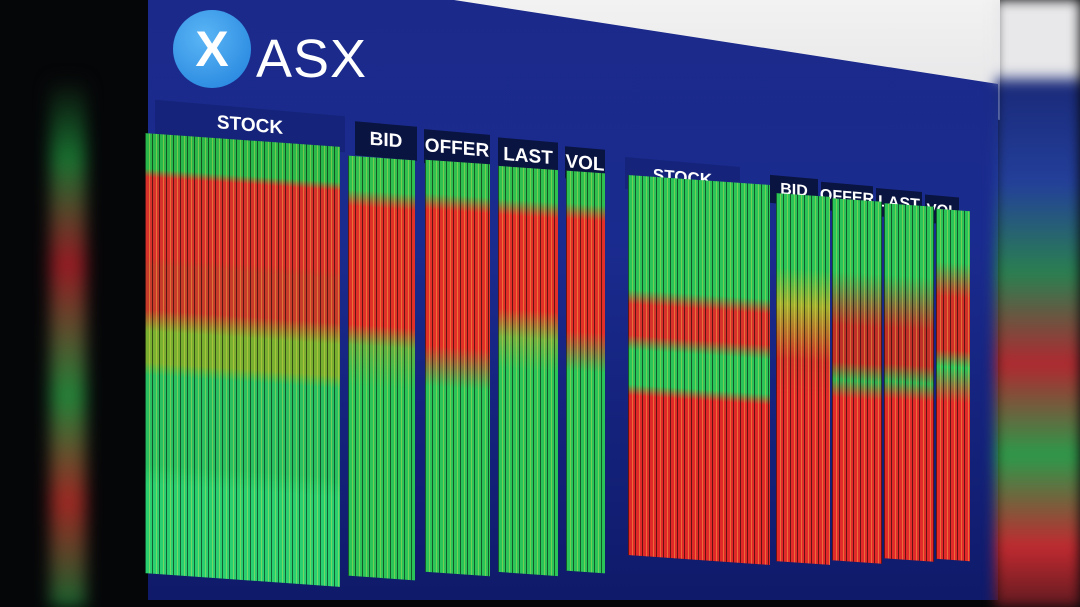  Describe the element at coordinates (585, 372) in the screenshot. I see `vol-column` at that location.